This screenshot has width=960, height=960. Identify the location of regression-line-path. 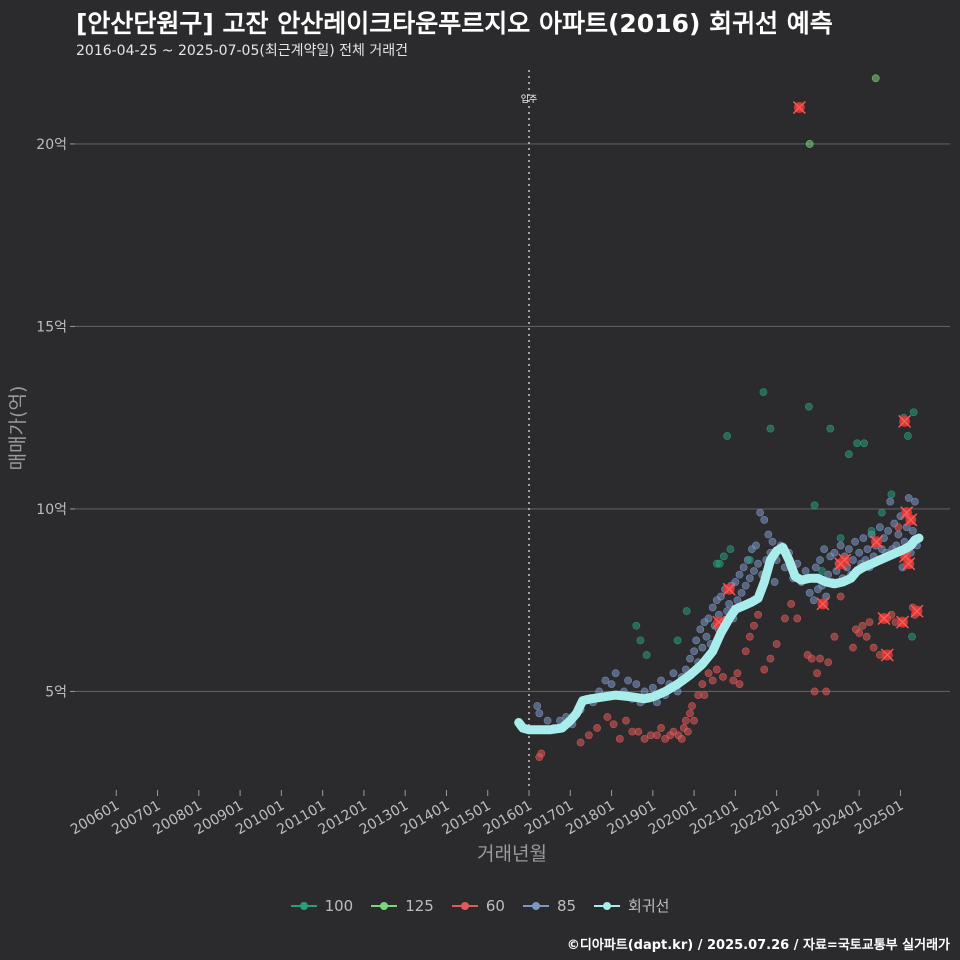
(719, 634).